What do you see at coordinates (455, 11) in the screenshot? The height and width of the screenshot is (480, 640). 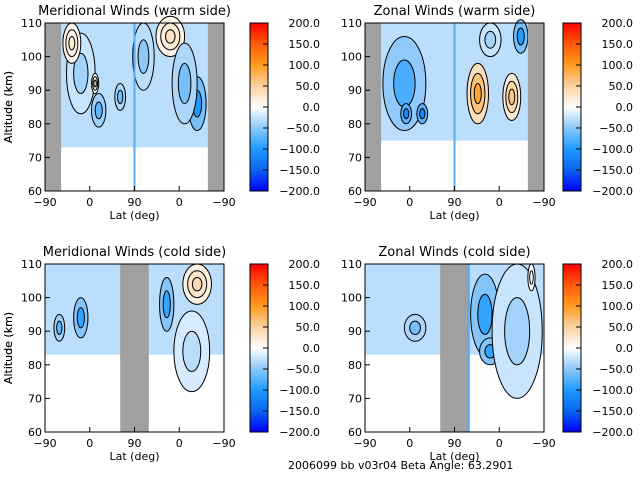 I see `plot-title: Zonal Winds (warm side)` at bounding box center [455, 11].